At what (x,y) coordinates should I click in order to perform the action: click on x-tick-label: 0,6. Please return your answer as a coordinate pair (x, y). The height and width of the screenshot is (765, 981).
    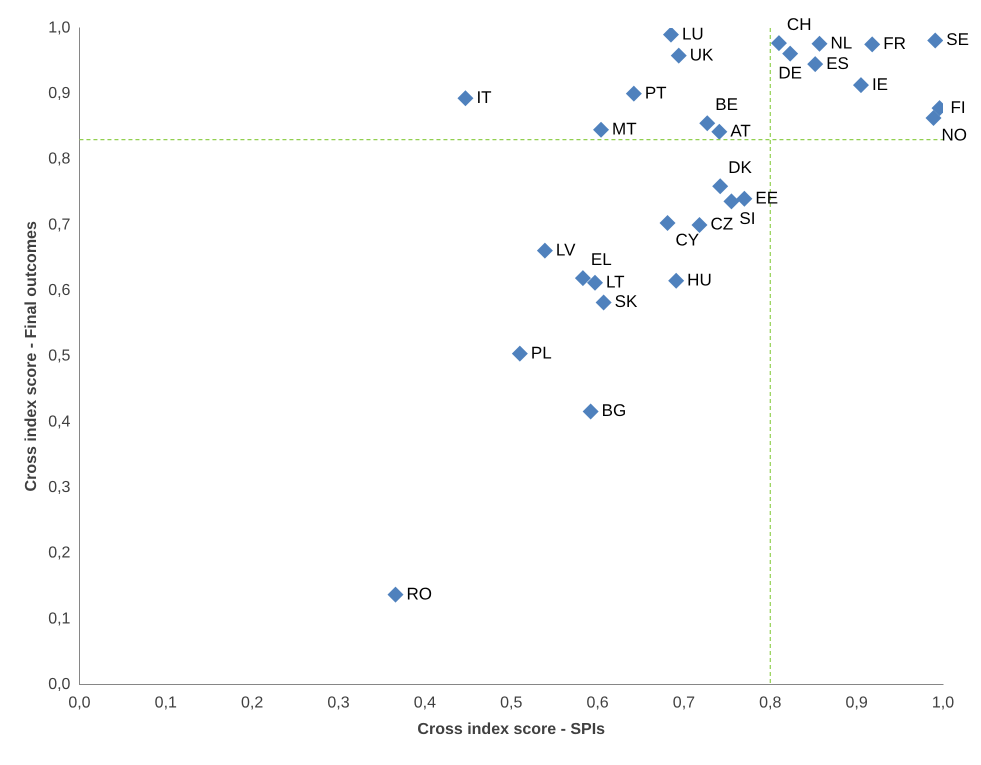
    Looking at the image, I should click on (597, 703).